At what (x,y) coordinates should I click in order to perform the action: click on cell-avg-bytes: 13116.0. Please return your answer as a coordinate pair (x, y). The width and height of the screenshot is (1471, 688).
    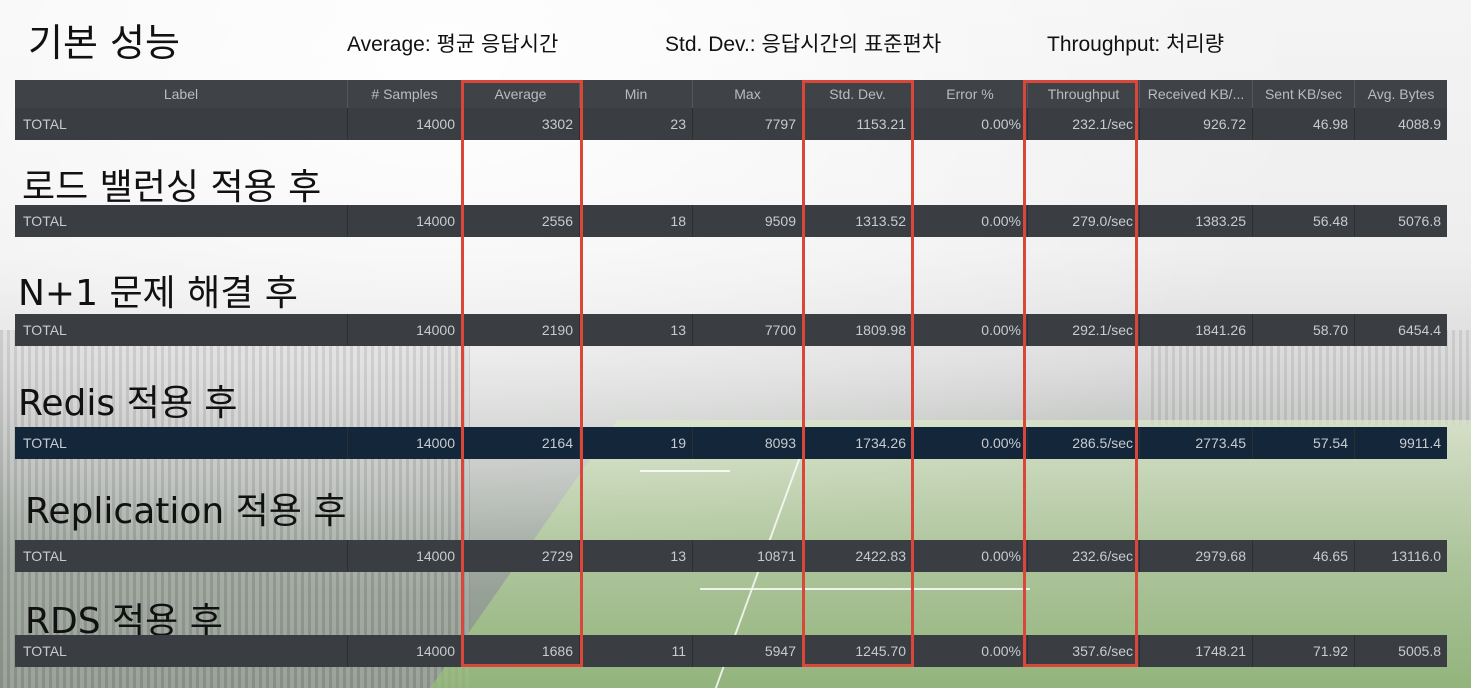
    Looking at the image, I should click on (1416, 556).